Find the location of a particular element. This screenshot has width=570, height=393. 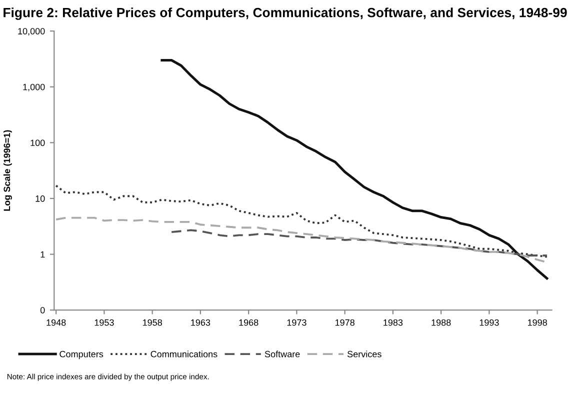

x-tick-label: 1988 is located at coordinates (441, 322).